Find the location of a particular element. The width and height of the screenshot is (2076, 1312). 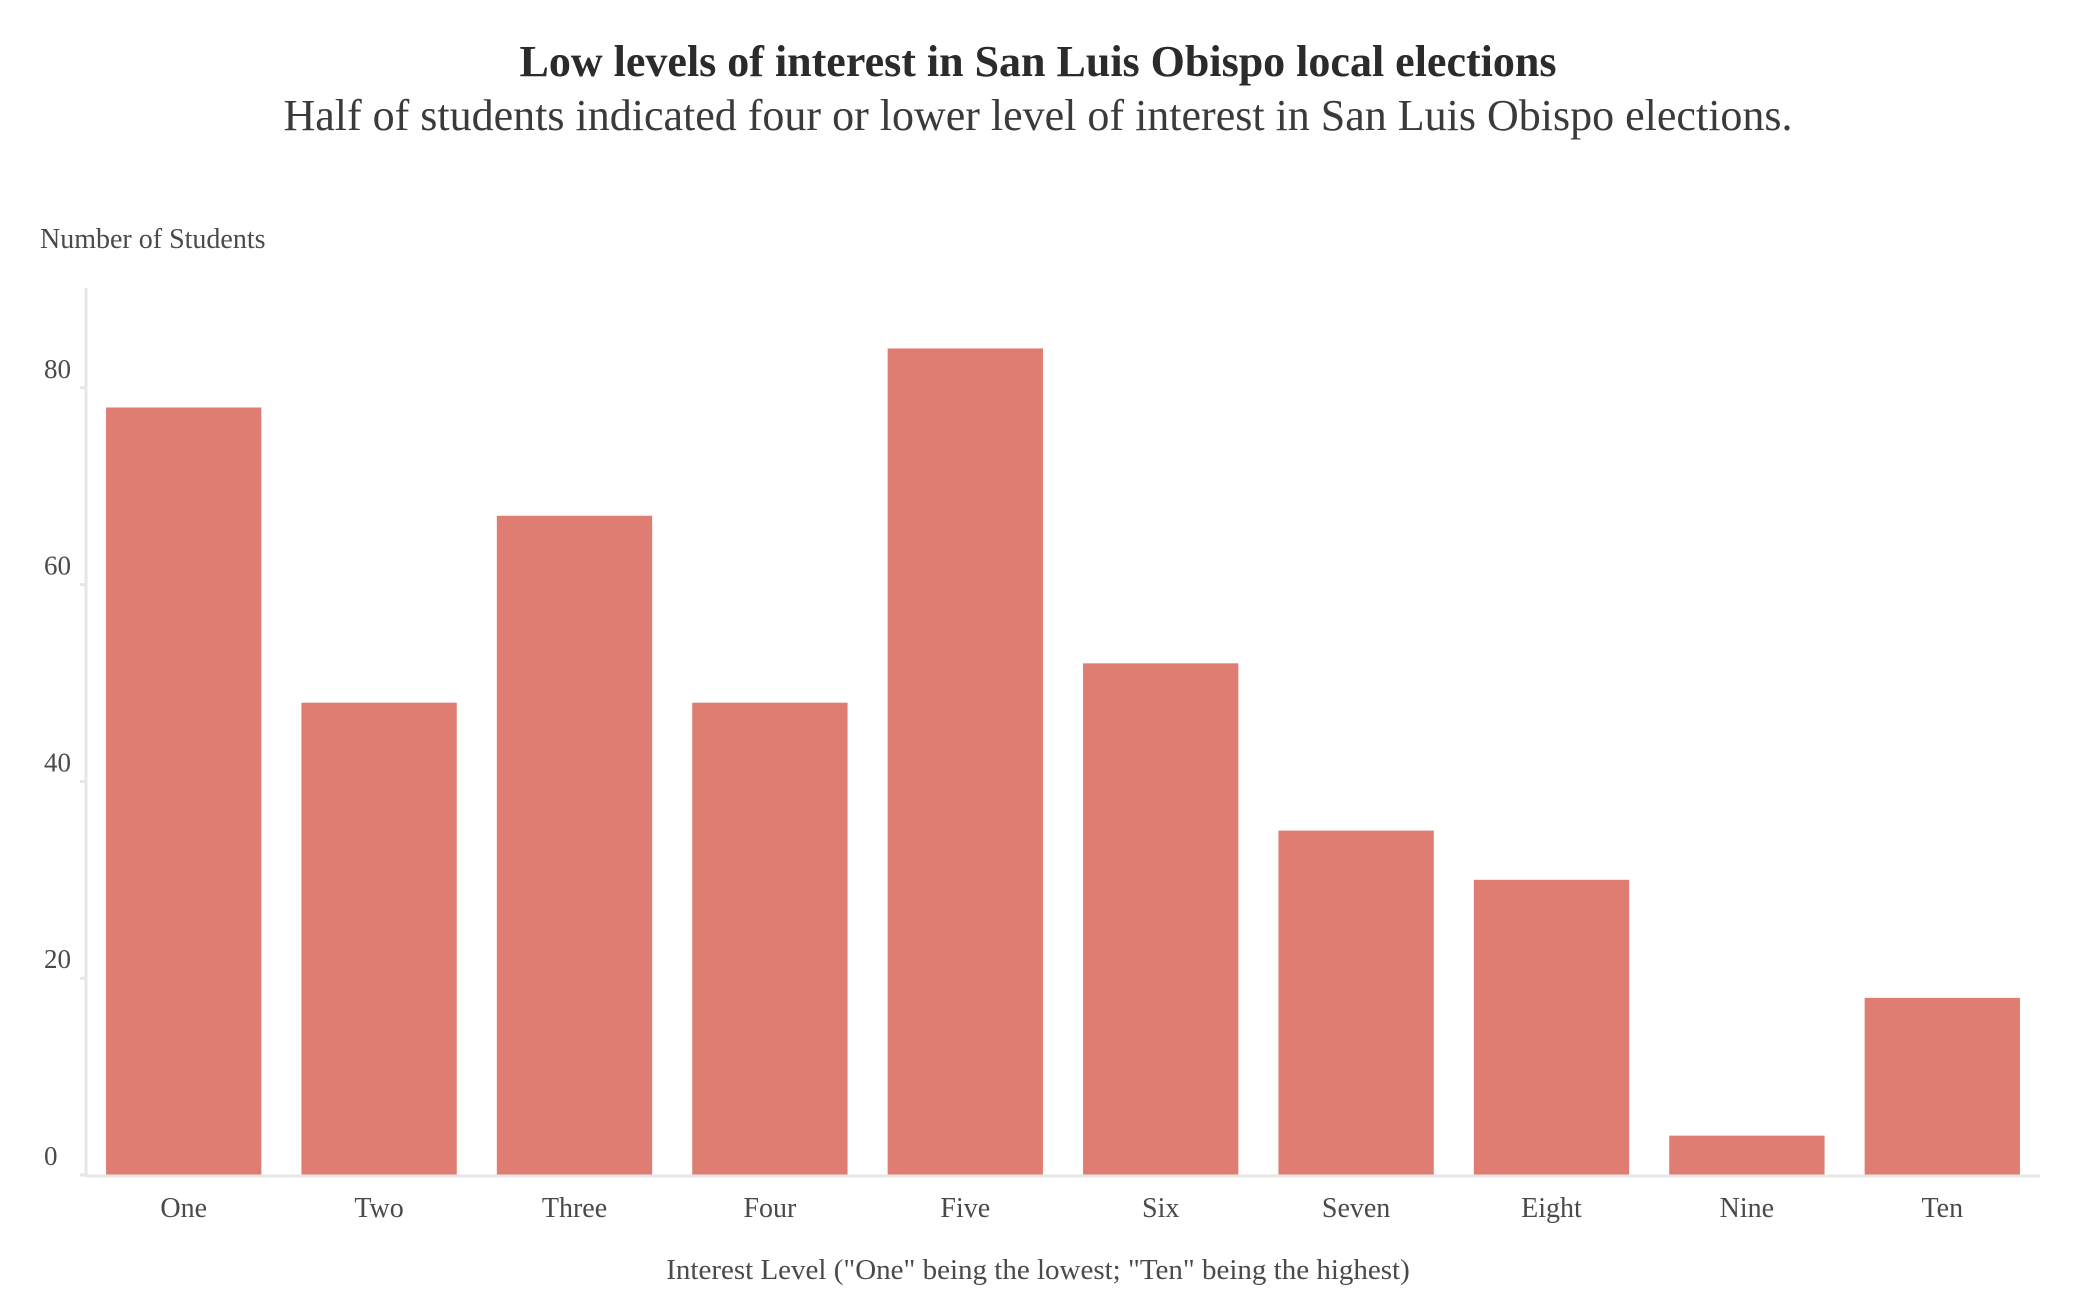

x-tick-label-nine: Nine is located at coordinates (1747, 1208).